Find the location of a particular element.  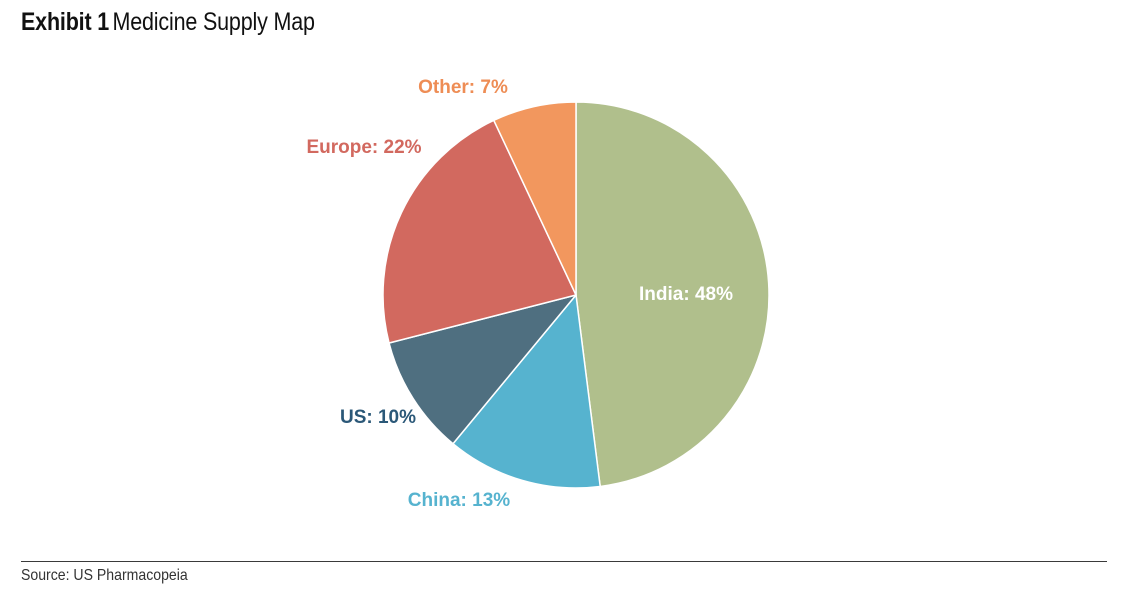

slice-label-china: China: 13% is located at coordinates (459, 500).